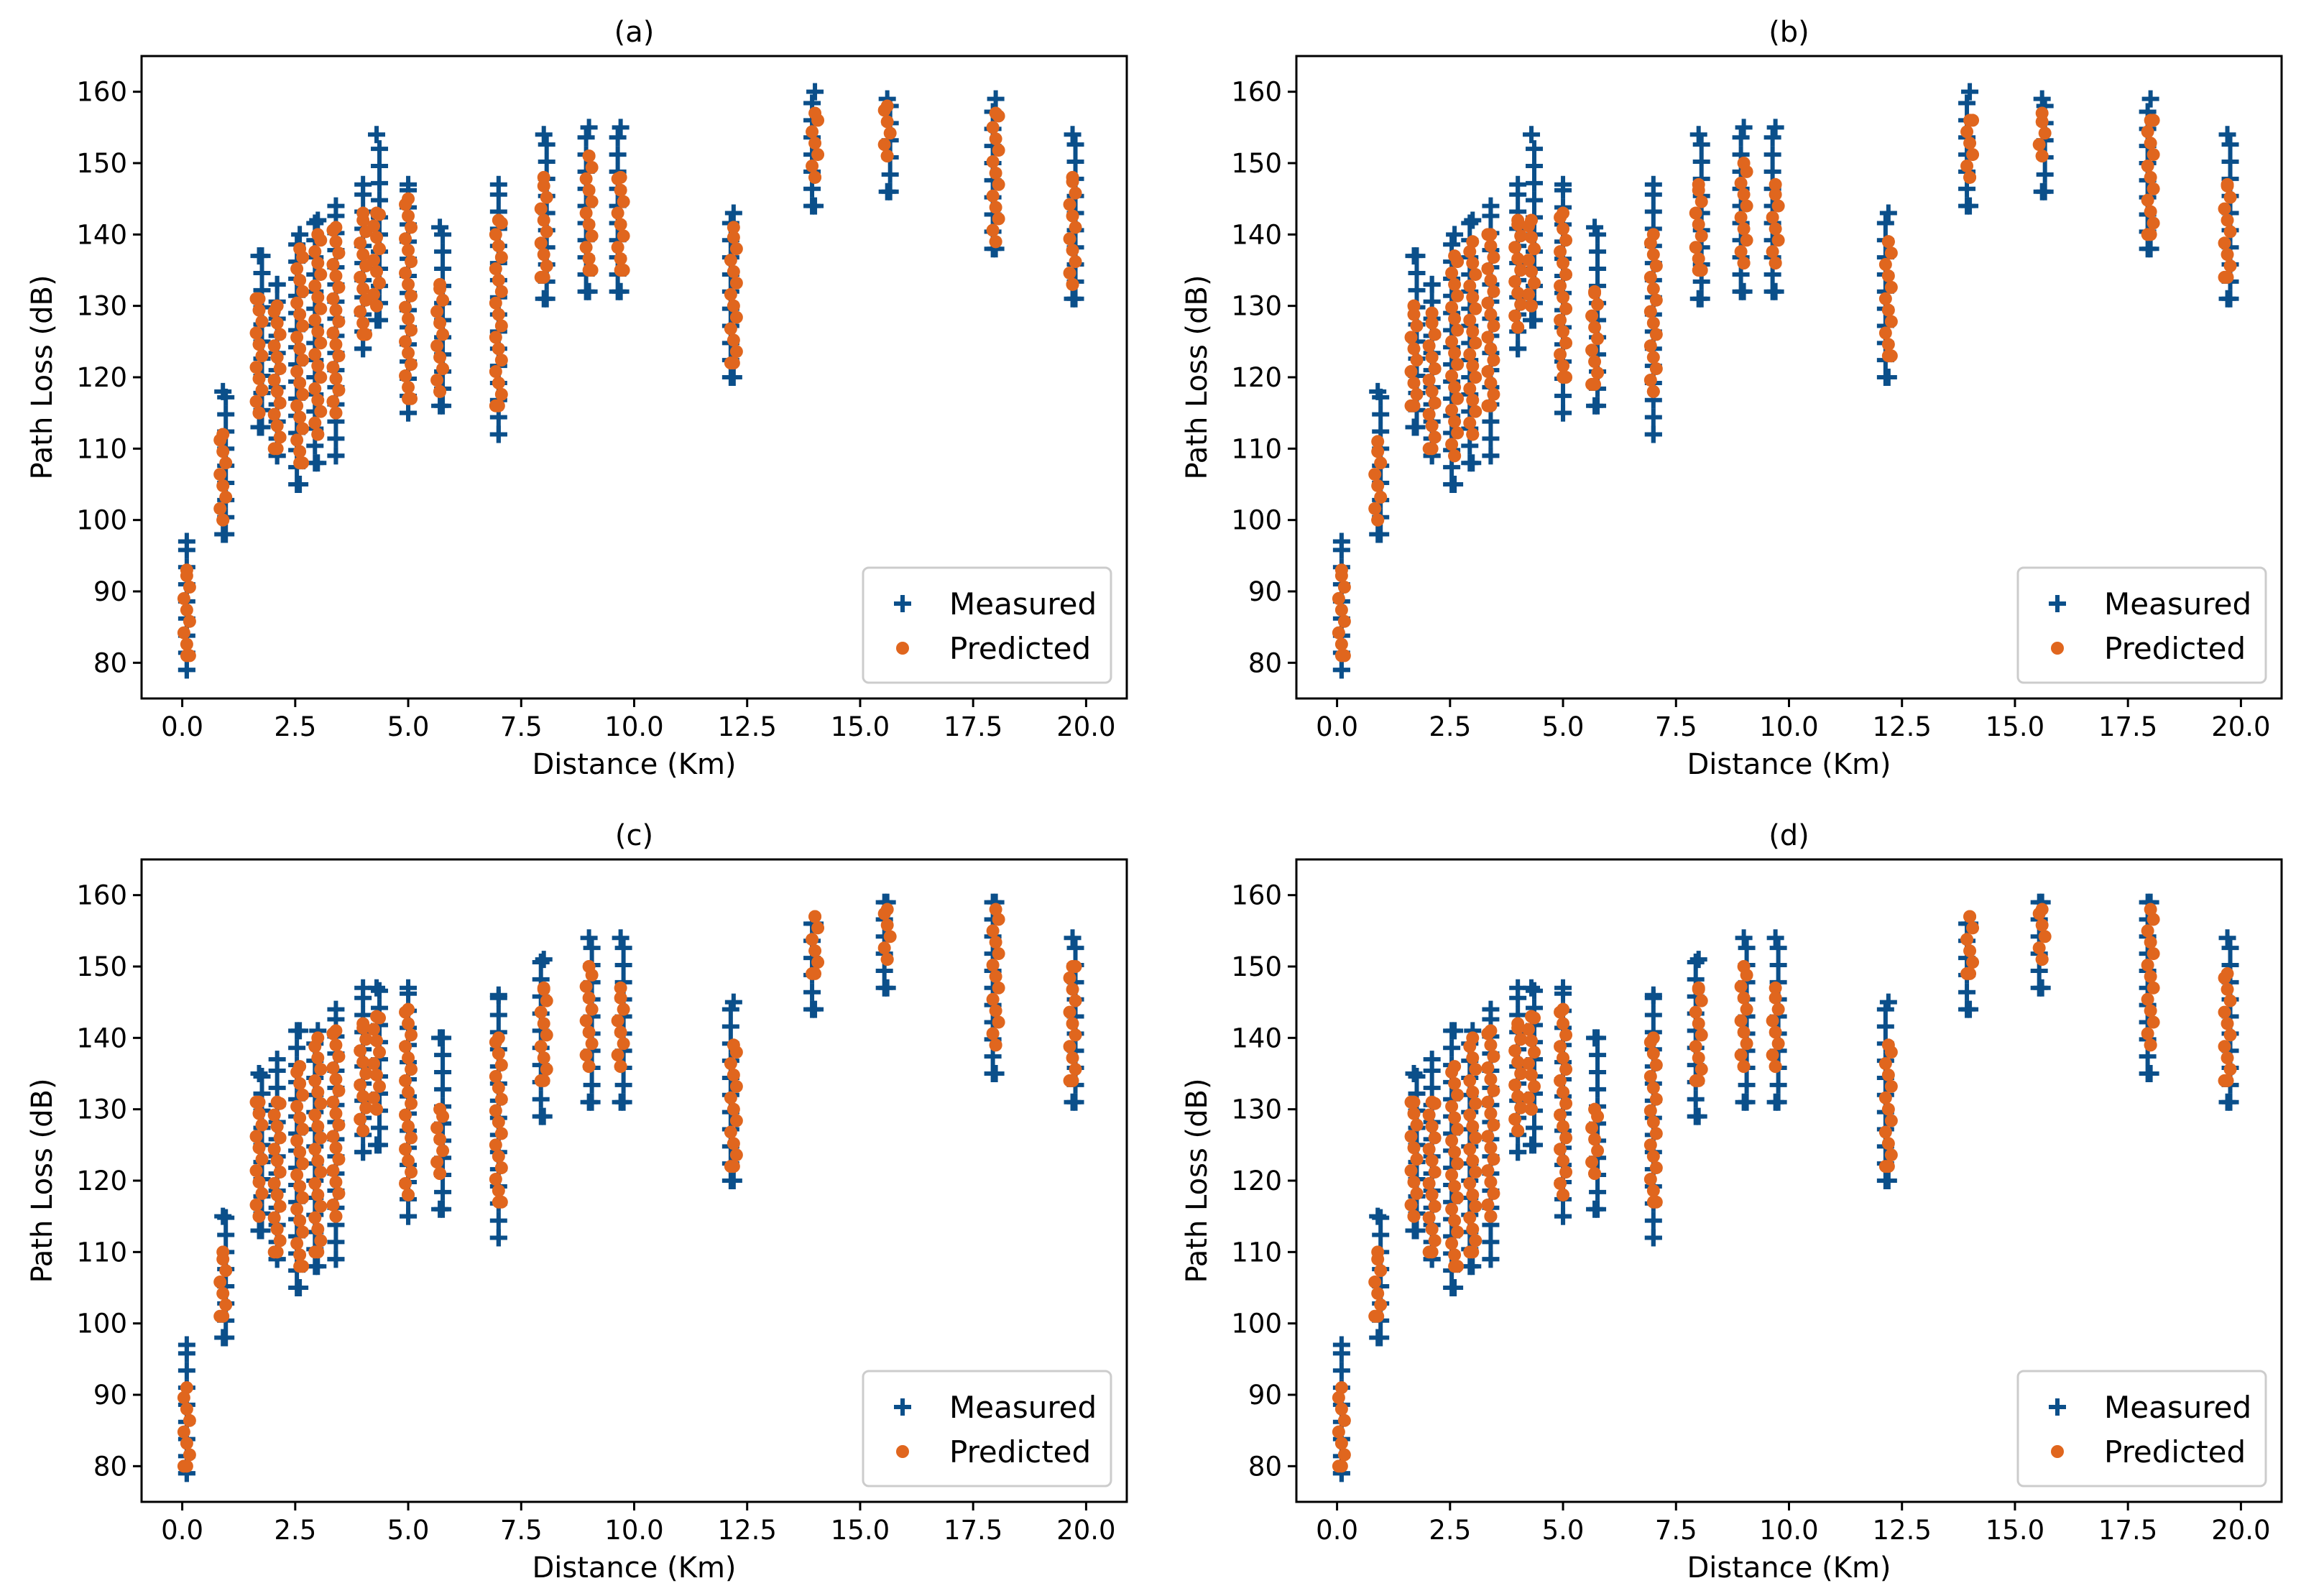 The width and height of the screenshot is (2301, 1596). What do you see at coordinates (1676, 726) in the screenshot?
I see `x-tick-label: 7.5` at bounding box center [1676, 726].